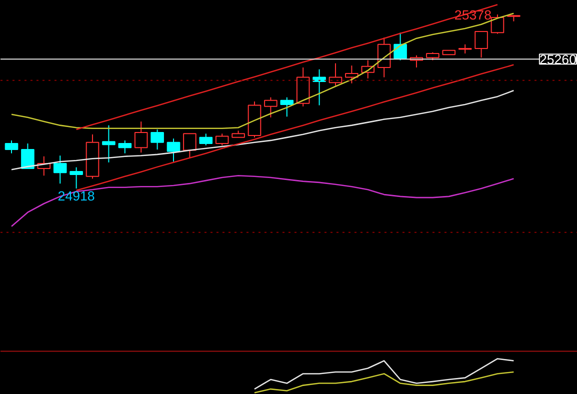 The height and width of the screenshot is (394, 577). Describe the element at coordinates (76, 196) in the screenshot. I see `annotation: 24918` at that location.